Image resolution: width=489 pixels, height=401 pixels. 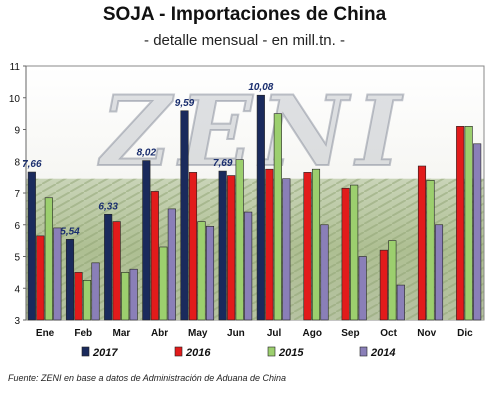 I want to click on x-tick-label: Dic, so click(x=465, y=333).